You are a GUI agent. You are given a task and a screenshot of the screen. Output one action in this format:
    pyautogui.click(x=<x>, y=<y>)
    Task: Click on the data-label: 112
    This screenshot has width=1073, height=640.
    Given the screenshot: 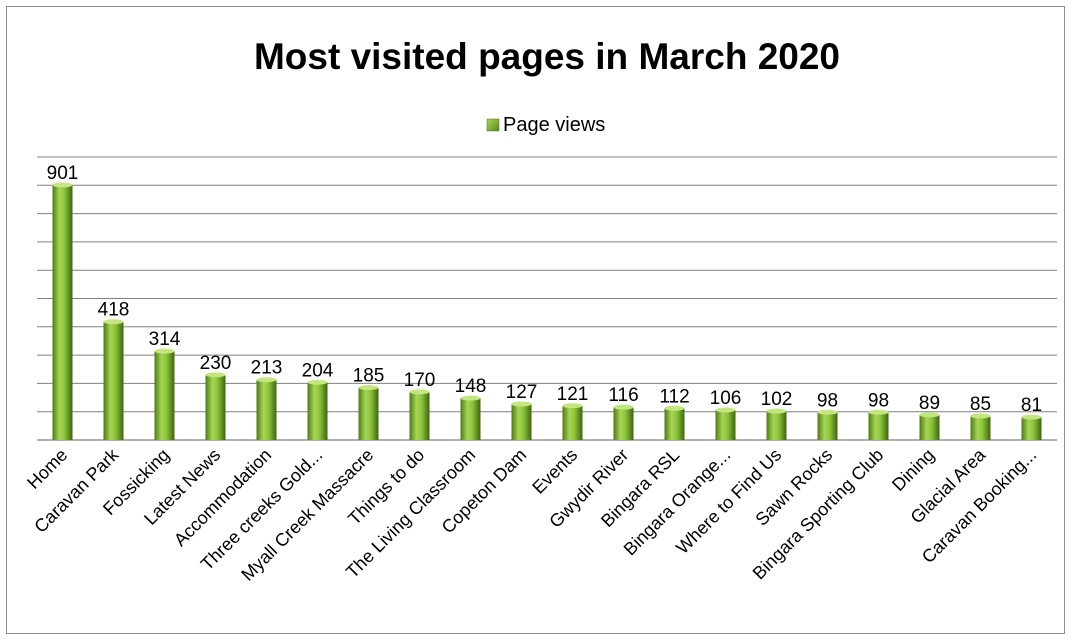 What is the action you would take?
    pyautogui.click(x=674, y=396)
    